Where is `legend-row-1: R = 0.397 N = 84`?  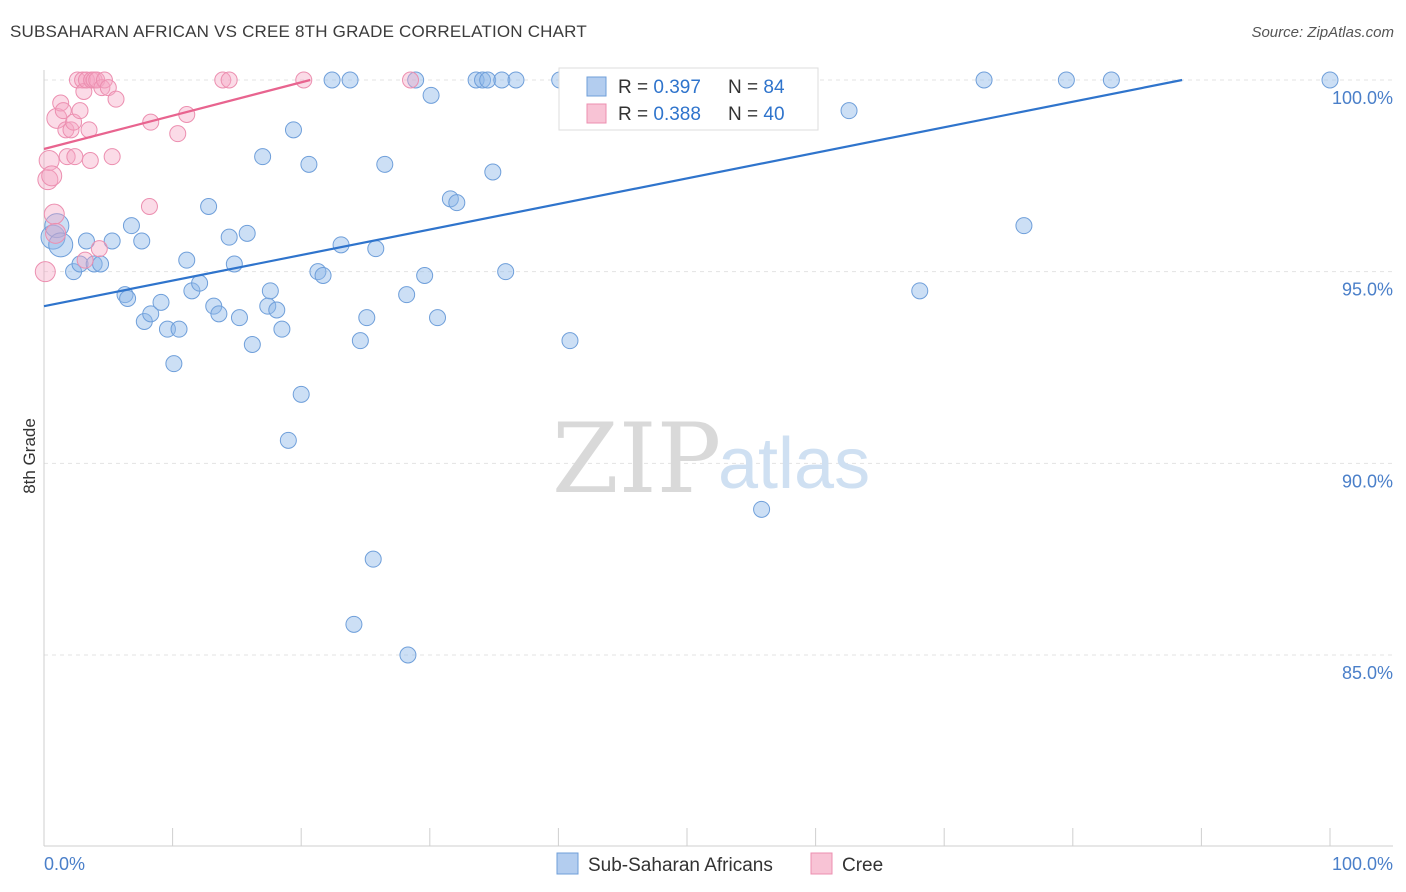 legend-row-1: R = 0.397 N = 84 is located at coordinates (701, 87).